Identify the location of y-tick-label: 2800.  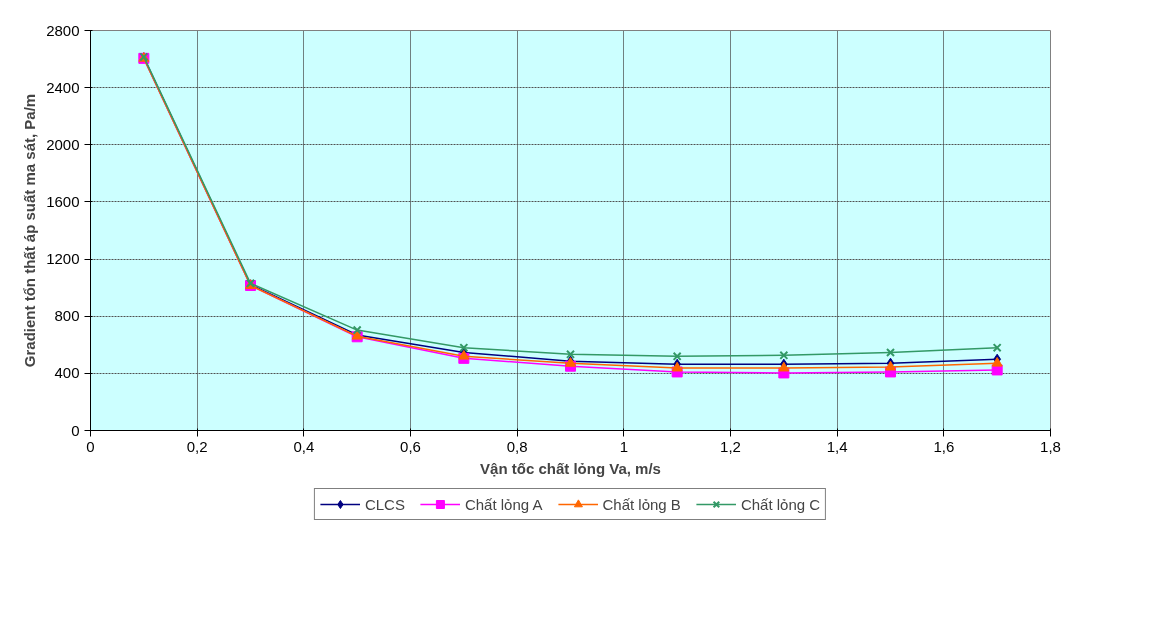
(63, 30).